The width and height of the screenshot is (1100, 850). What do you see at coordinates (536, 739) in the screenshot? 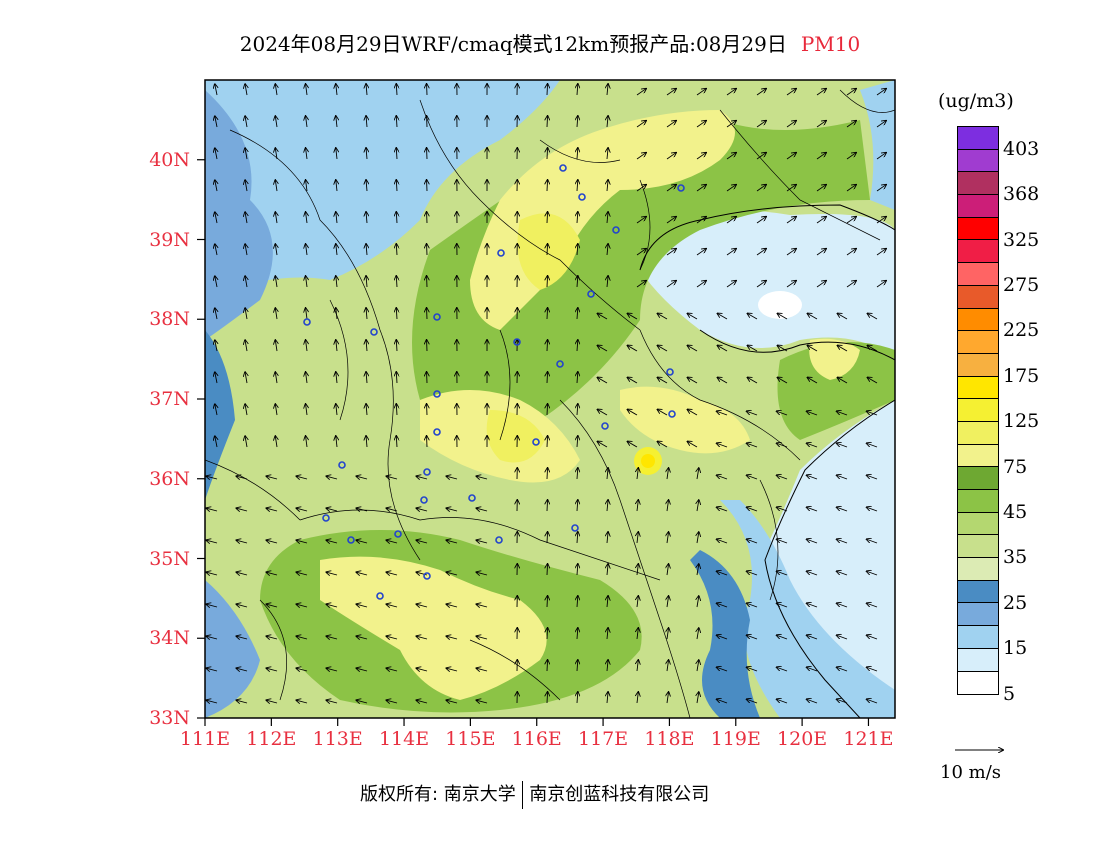
I see `lon-label: 116E` at bounding box center [536, 739].